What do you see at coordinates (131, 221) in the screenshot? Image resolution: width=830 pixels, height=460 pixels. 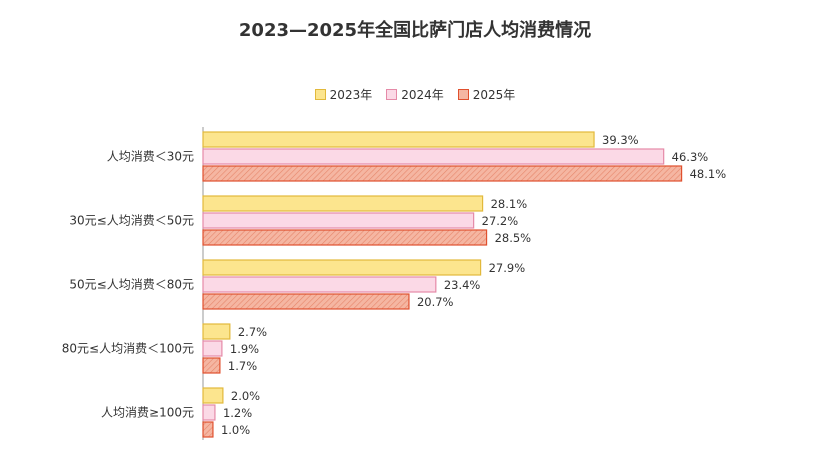 I see `category-label: 30元≤人均消费＜50元` at bounding box center [131, 221].